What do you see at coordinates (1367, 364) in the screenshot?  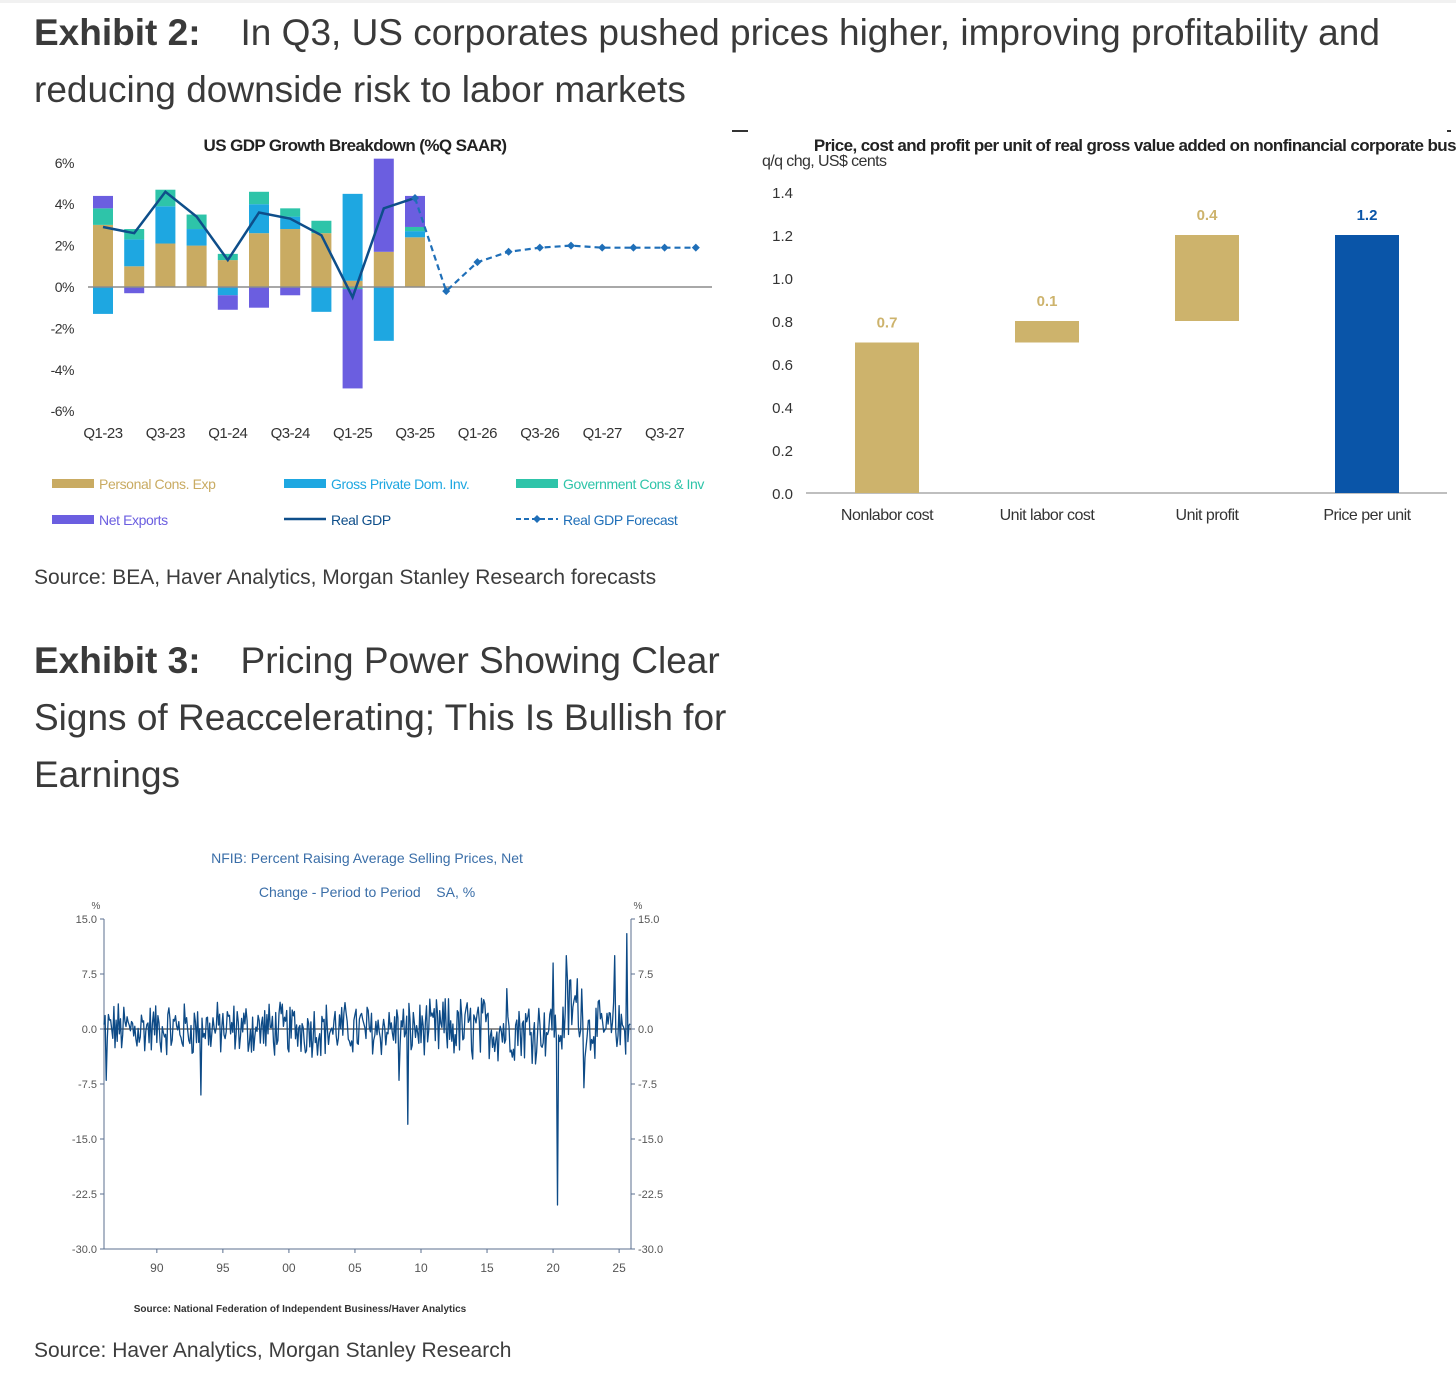 I see `pcp-bar` at bounding box center [1367, 364].